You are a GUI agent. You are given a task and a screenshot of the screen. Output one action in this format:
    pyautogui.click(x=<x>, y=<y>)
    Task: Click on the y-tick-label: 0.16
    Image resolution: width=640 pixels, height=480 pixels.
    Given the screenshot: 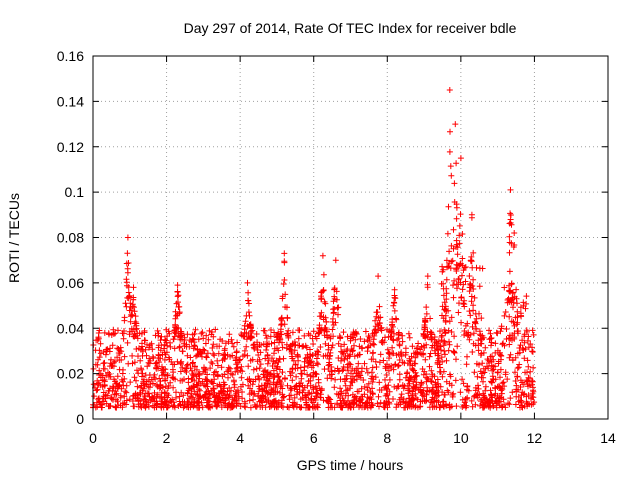 What is the action you would take?
    pyautogui.click(x=70, y=56)
    